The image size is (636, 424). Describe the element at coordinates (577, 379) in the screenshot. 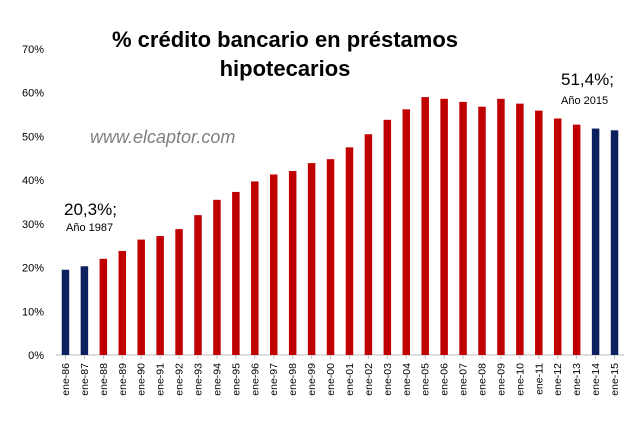

I see `x-tick-label: ene-13` at that location.